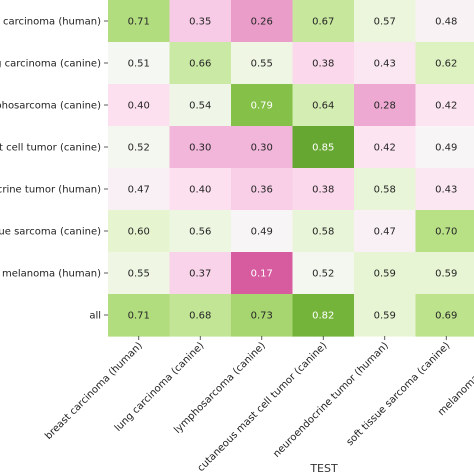  I want to click on cell-value-label: 0.36, so click(262, 190).